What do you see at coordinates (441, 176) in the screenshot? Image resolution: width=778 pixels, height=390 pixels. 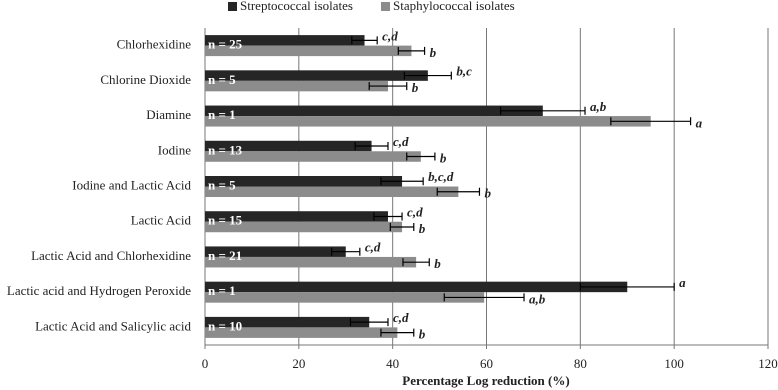 I see `significance-letter: b,c,d` at bounding box center [441, 176].